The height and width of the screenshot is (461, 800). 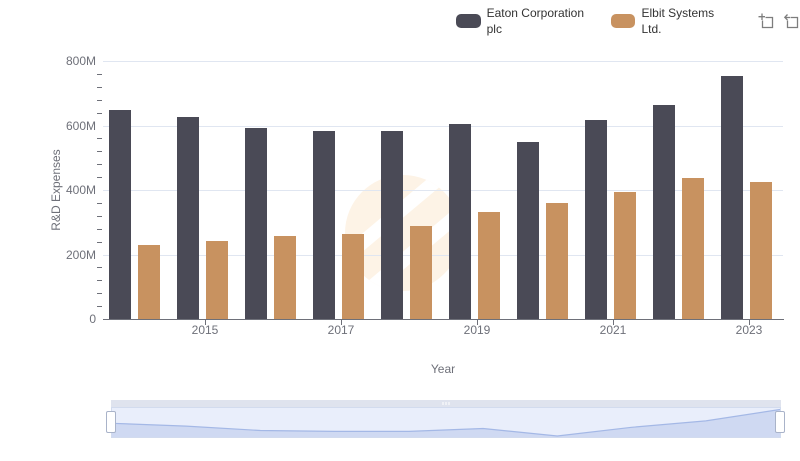 I want to click on toolbox, so click(x=775, y=21).